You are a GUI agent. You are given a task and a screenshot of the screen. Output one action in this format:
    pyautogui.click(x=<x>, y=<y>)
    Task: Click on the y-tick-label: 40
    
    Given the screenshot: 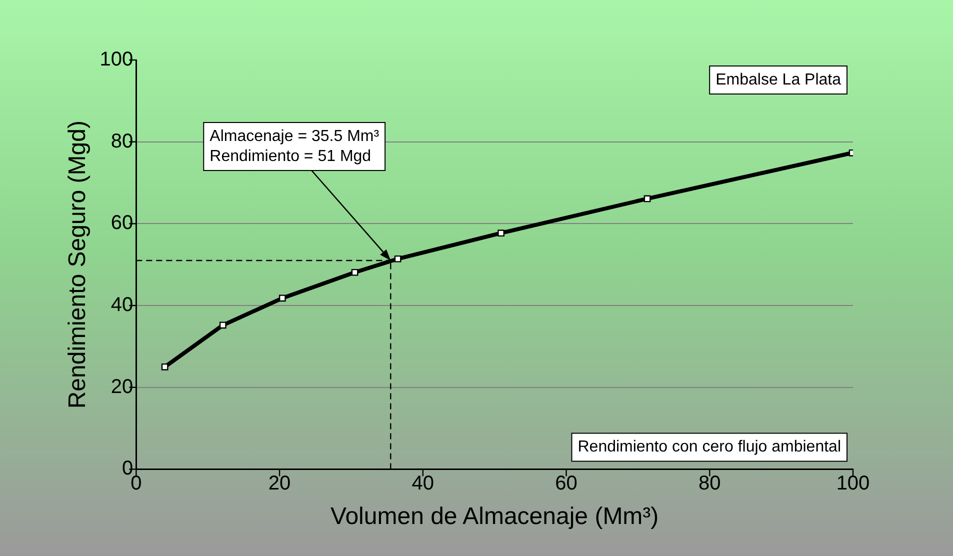 What is the action you would take?
    pyautogui.click(x=122, y=305)
    